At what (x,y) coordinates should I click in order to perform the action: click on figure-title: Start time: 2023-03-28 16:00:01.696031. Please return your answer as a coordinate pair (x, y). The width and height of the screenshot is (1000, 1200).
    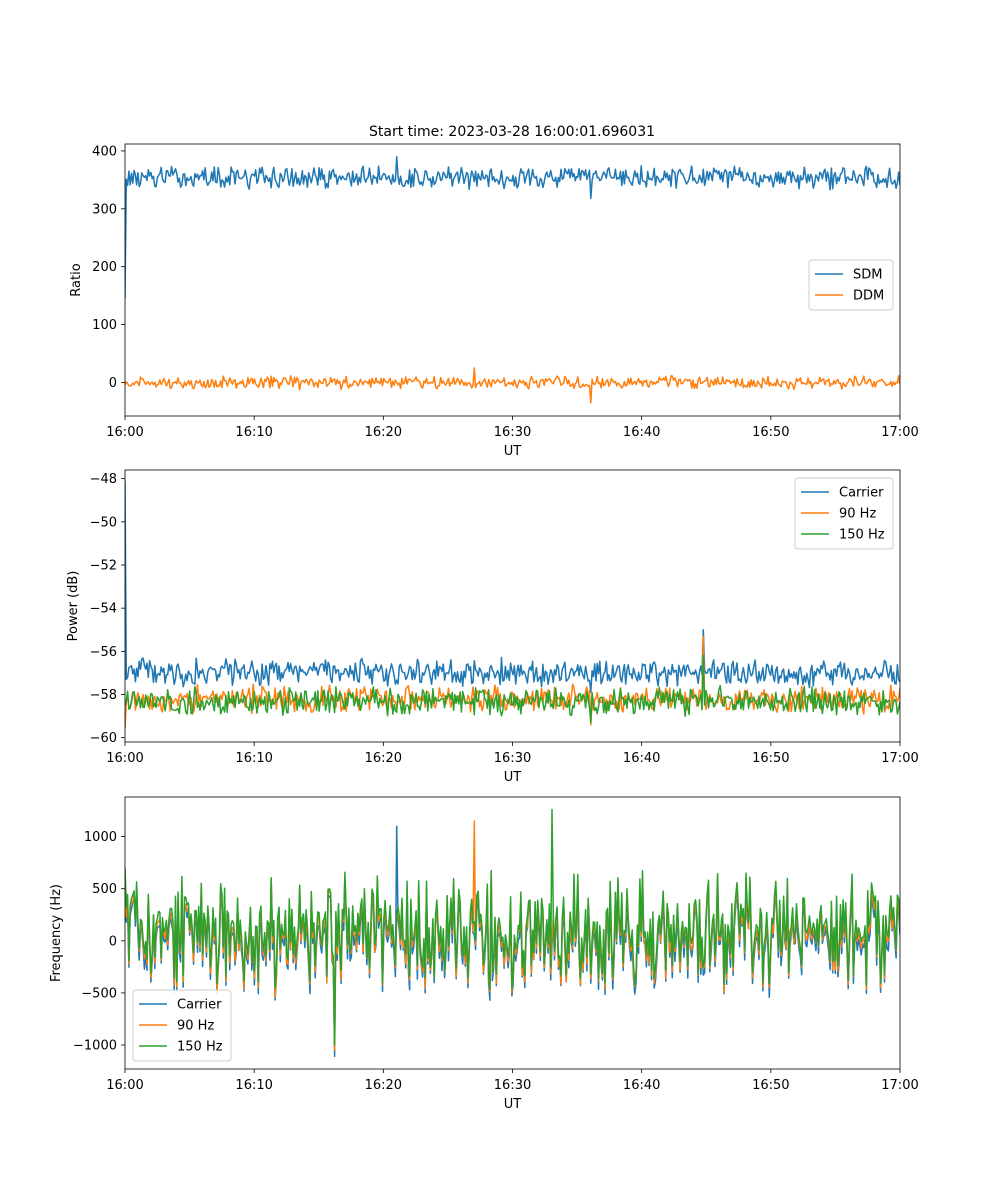
    Looking at the image, I should click on (512, 132).